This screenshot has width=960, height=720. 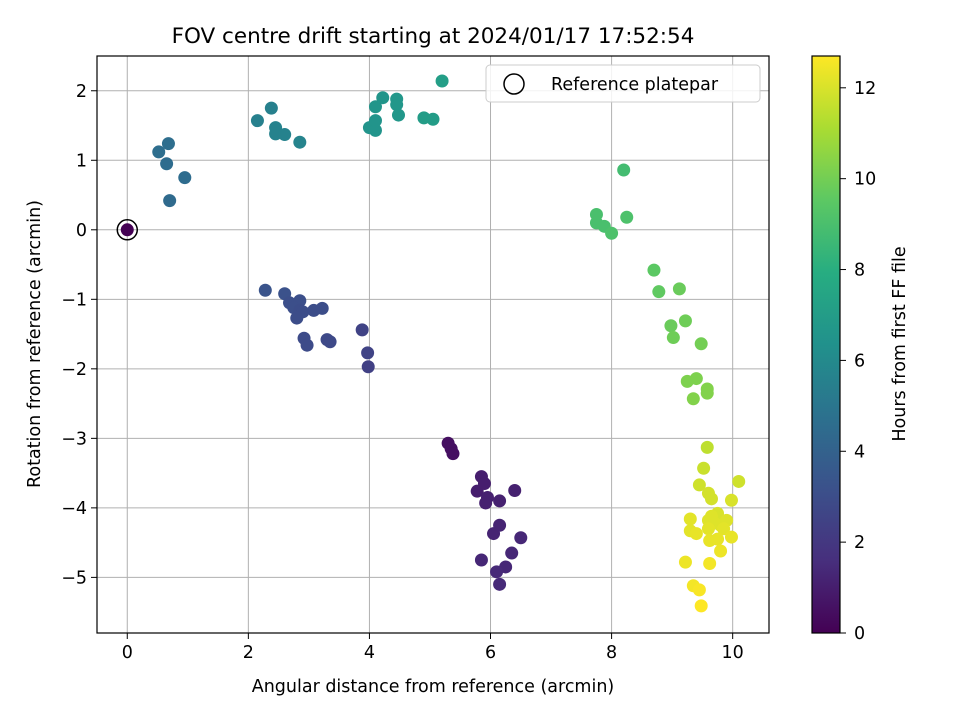 I want to click on colorbar-tick-label: 8, so click(x=859, y=271).